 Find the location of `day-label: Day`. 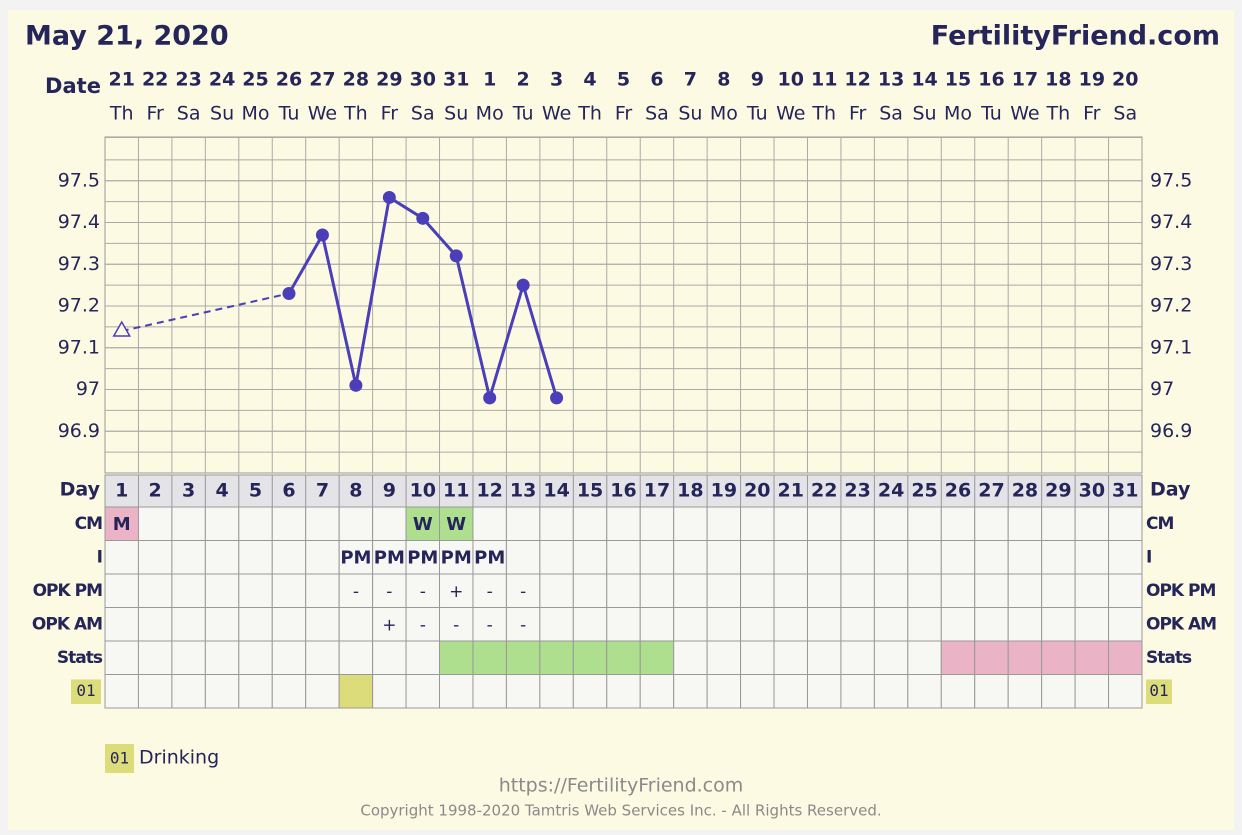

day-label: Day is located at coordinates (80, 490).